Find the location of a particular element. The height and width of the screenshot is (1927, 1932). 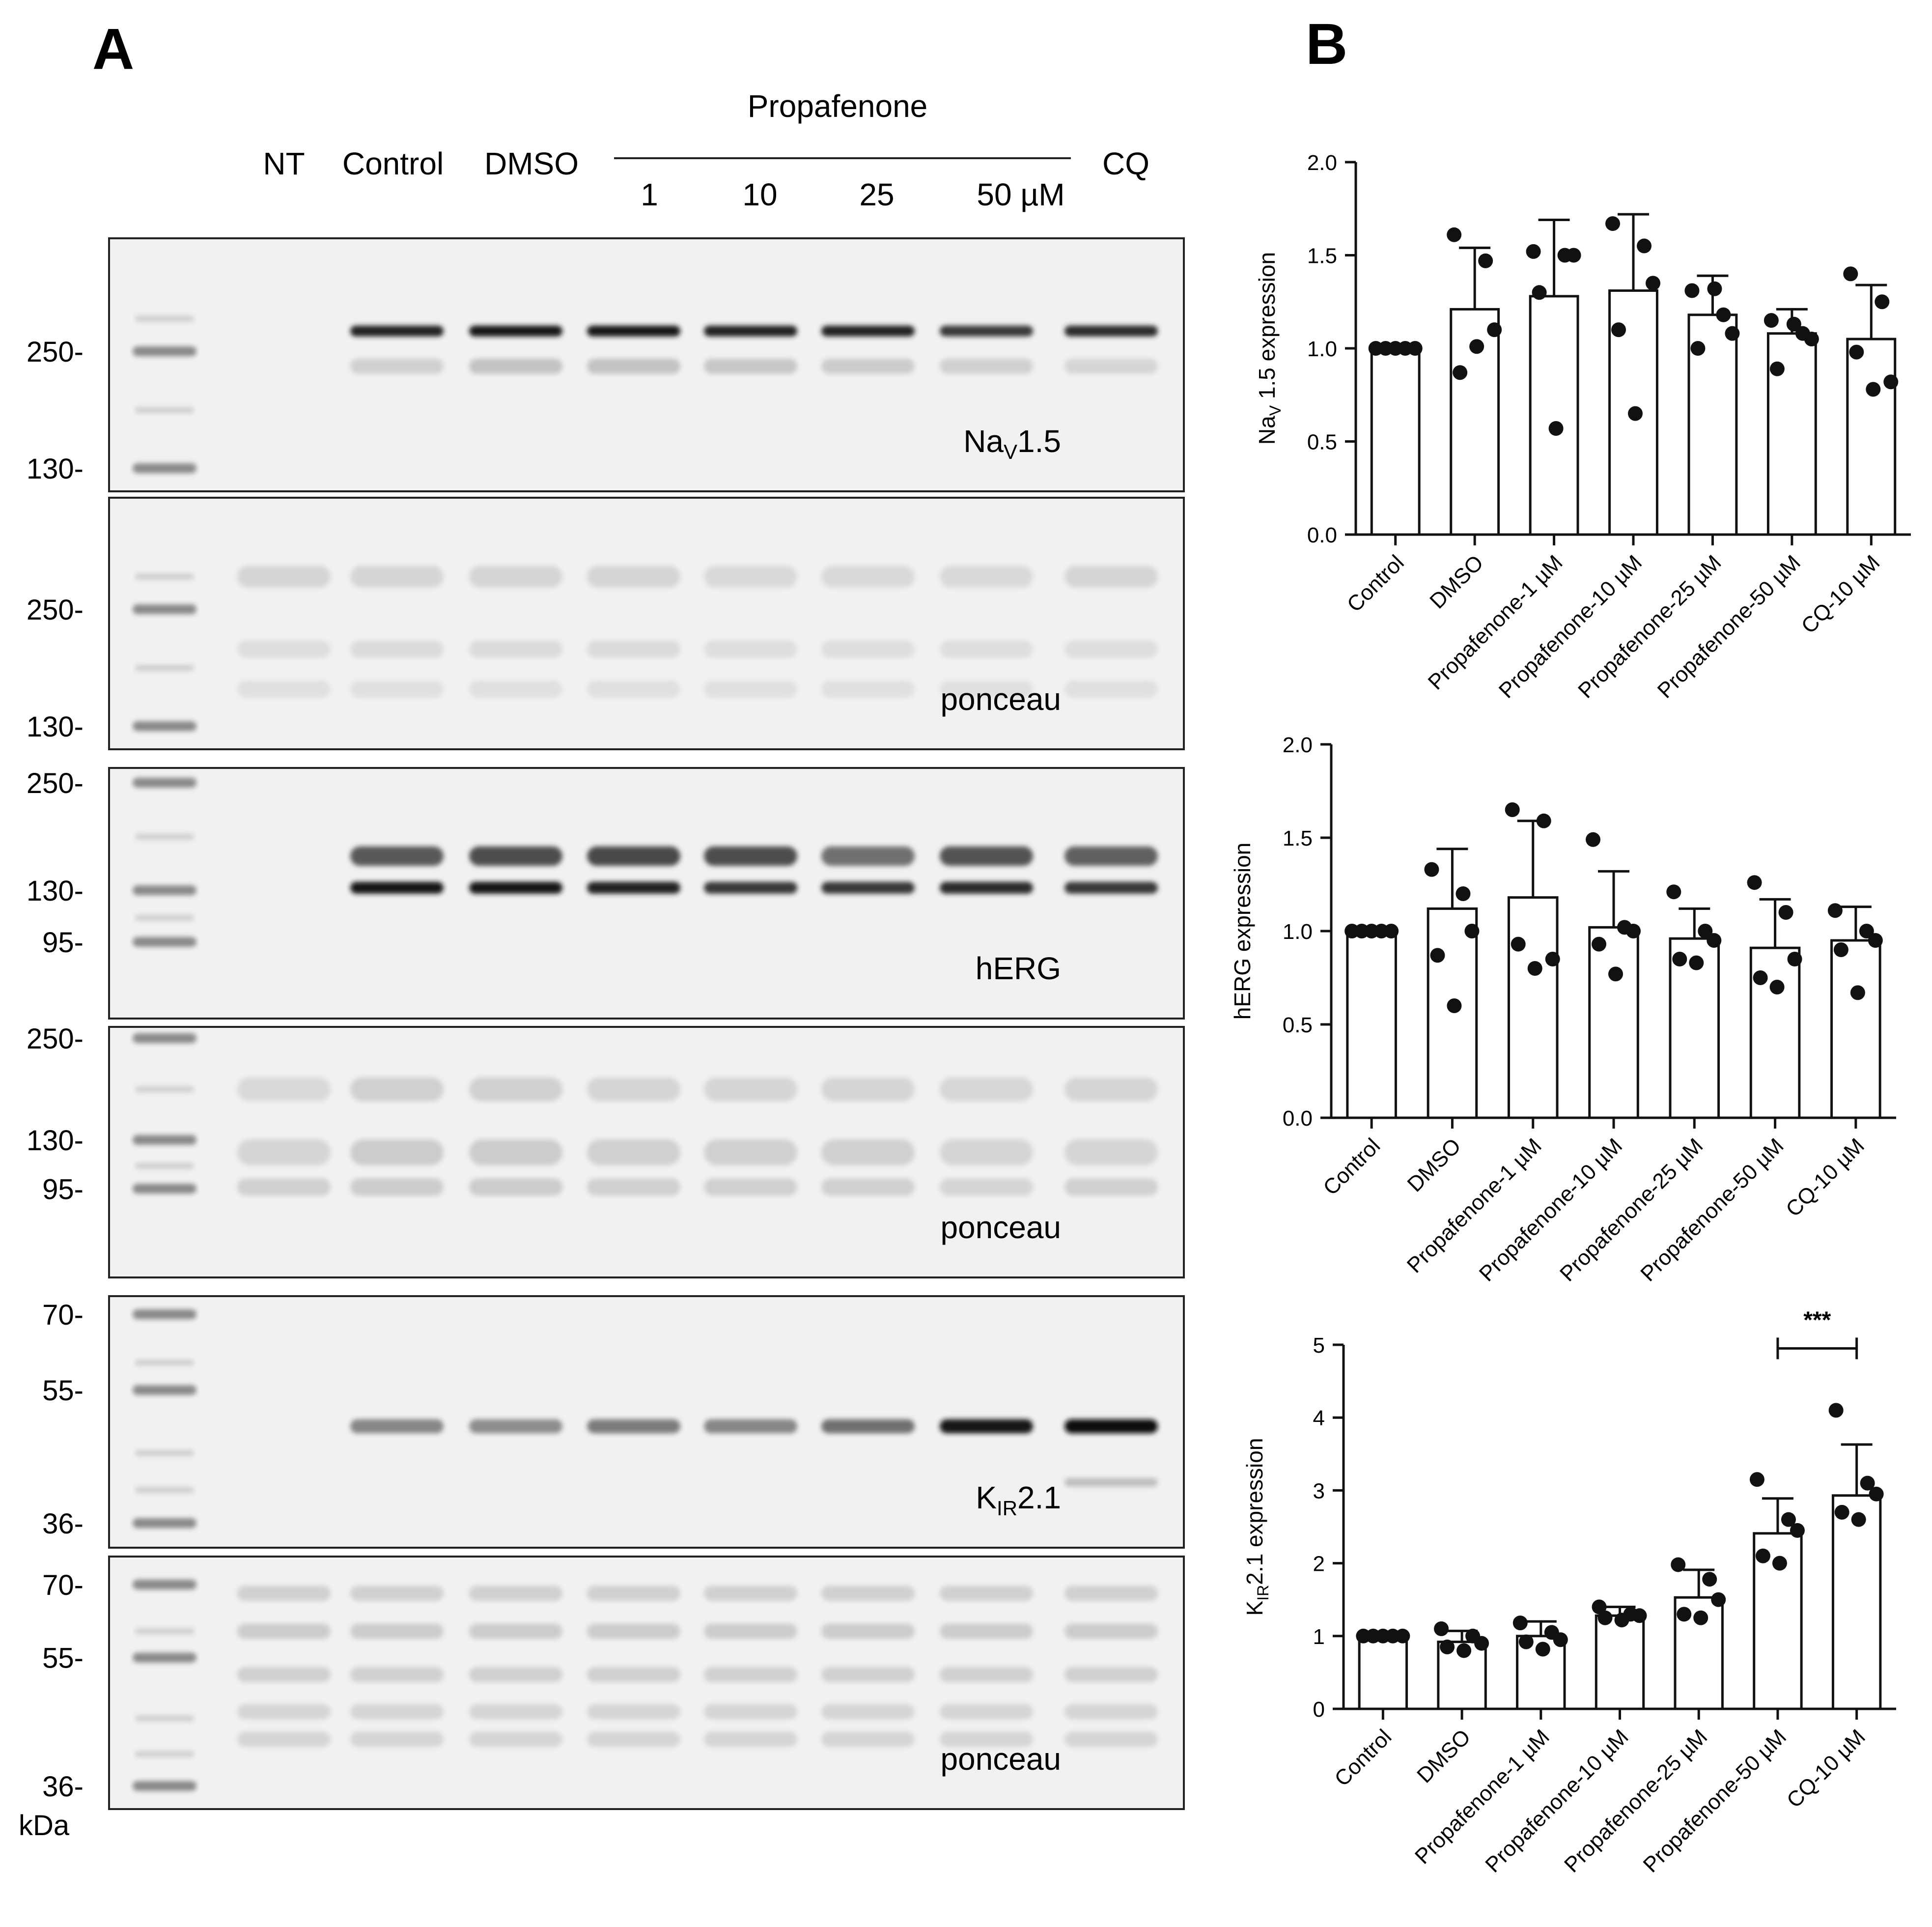

dose-label-10: 10 is located at coordinates (759, 194).